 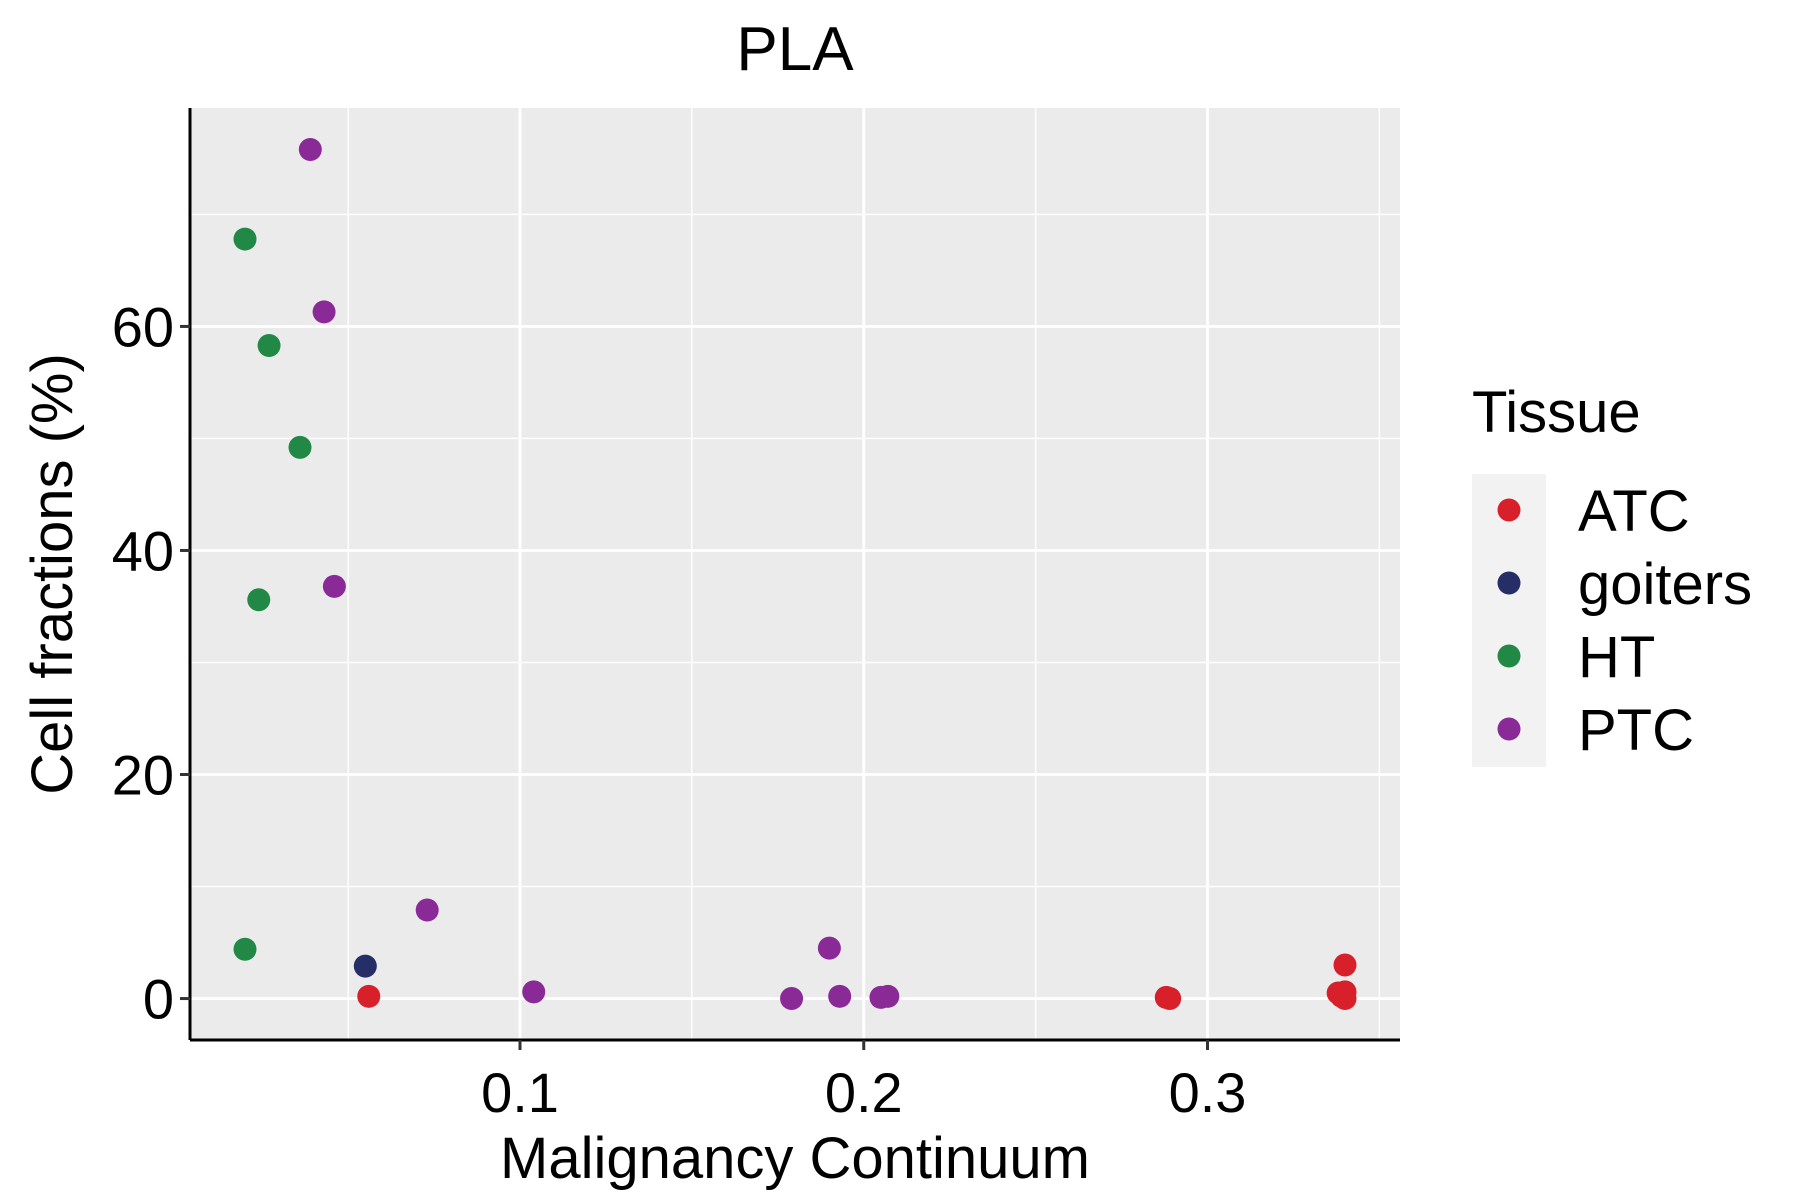 What do you see at coordinates (795, 1158) in the screenshot?
I see `x-axis-title: Malignancy Continuum` at bounding box center [795, 1158].